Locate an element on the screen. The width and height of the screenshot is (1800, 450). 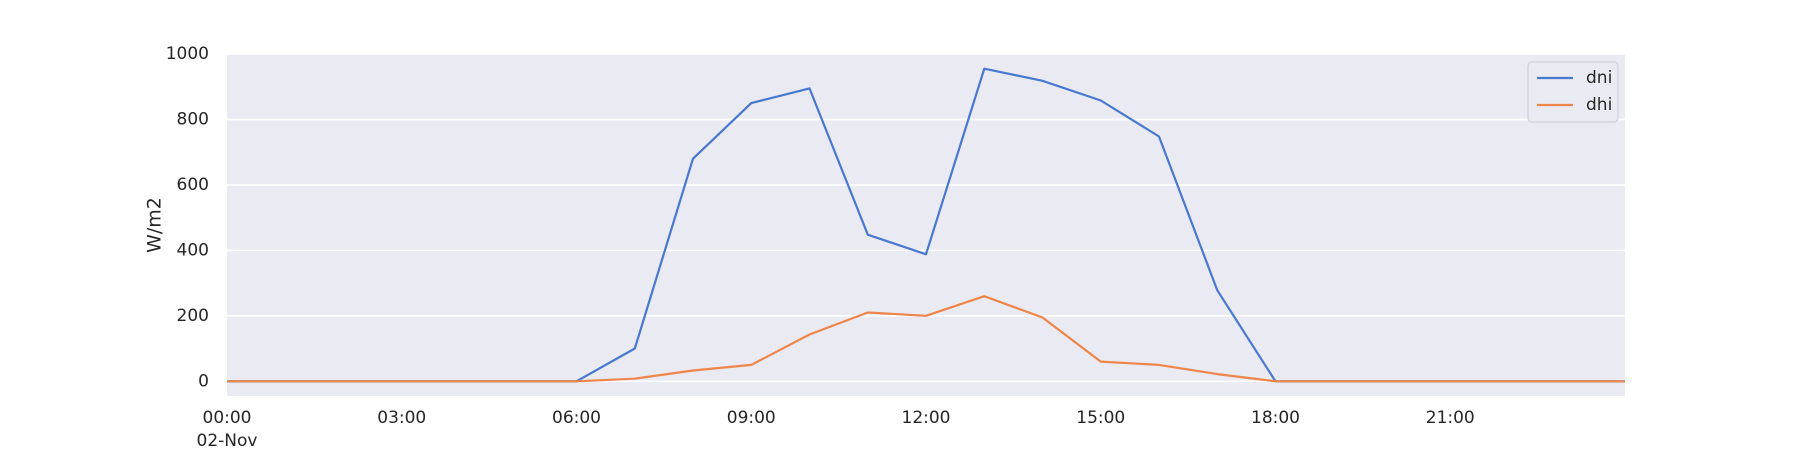
y-tick-label-400: 400 is located at coordinates (193, 250).